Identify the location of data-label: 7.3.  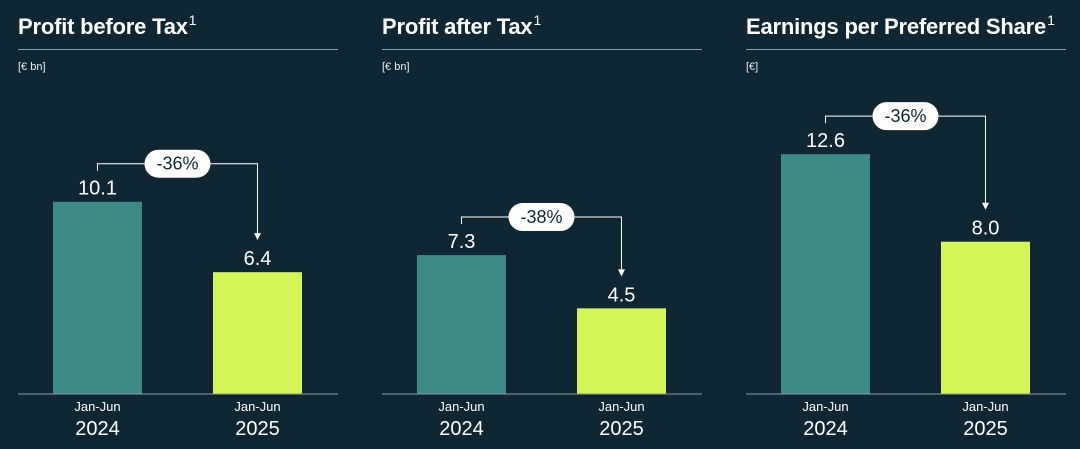
(462, 242).